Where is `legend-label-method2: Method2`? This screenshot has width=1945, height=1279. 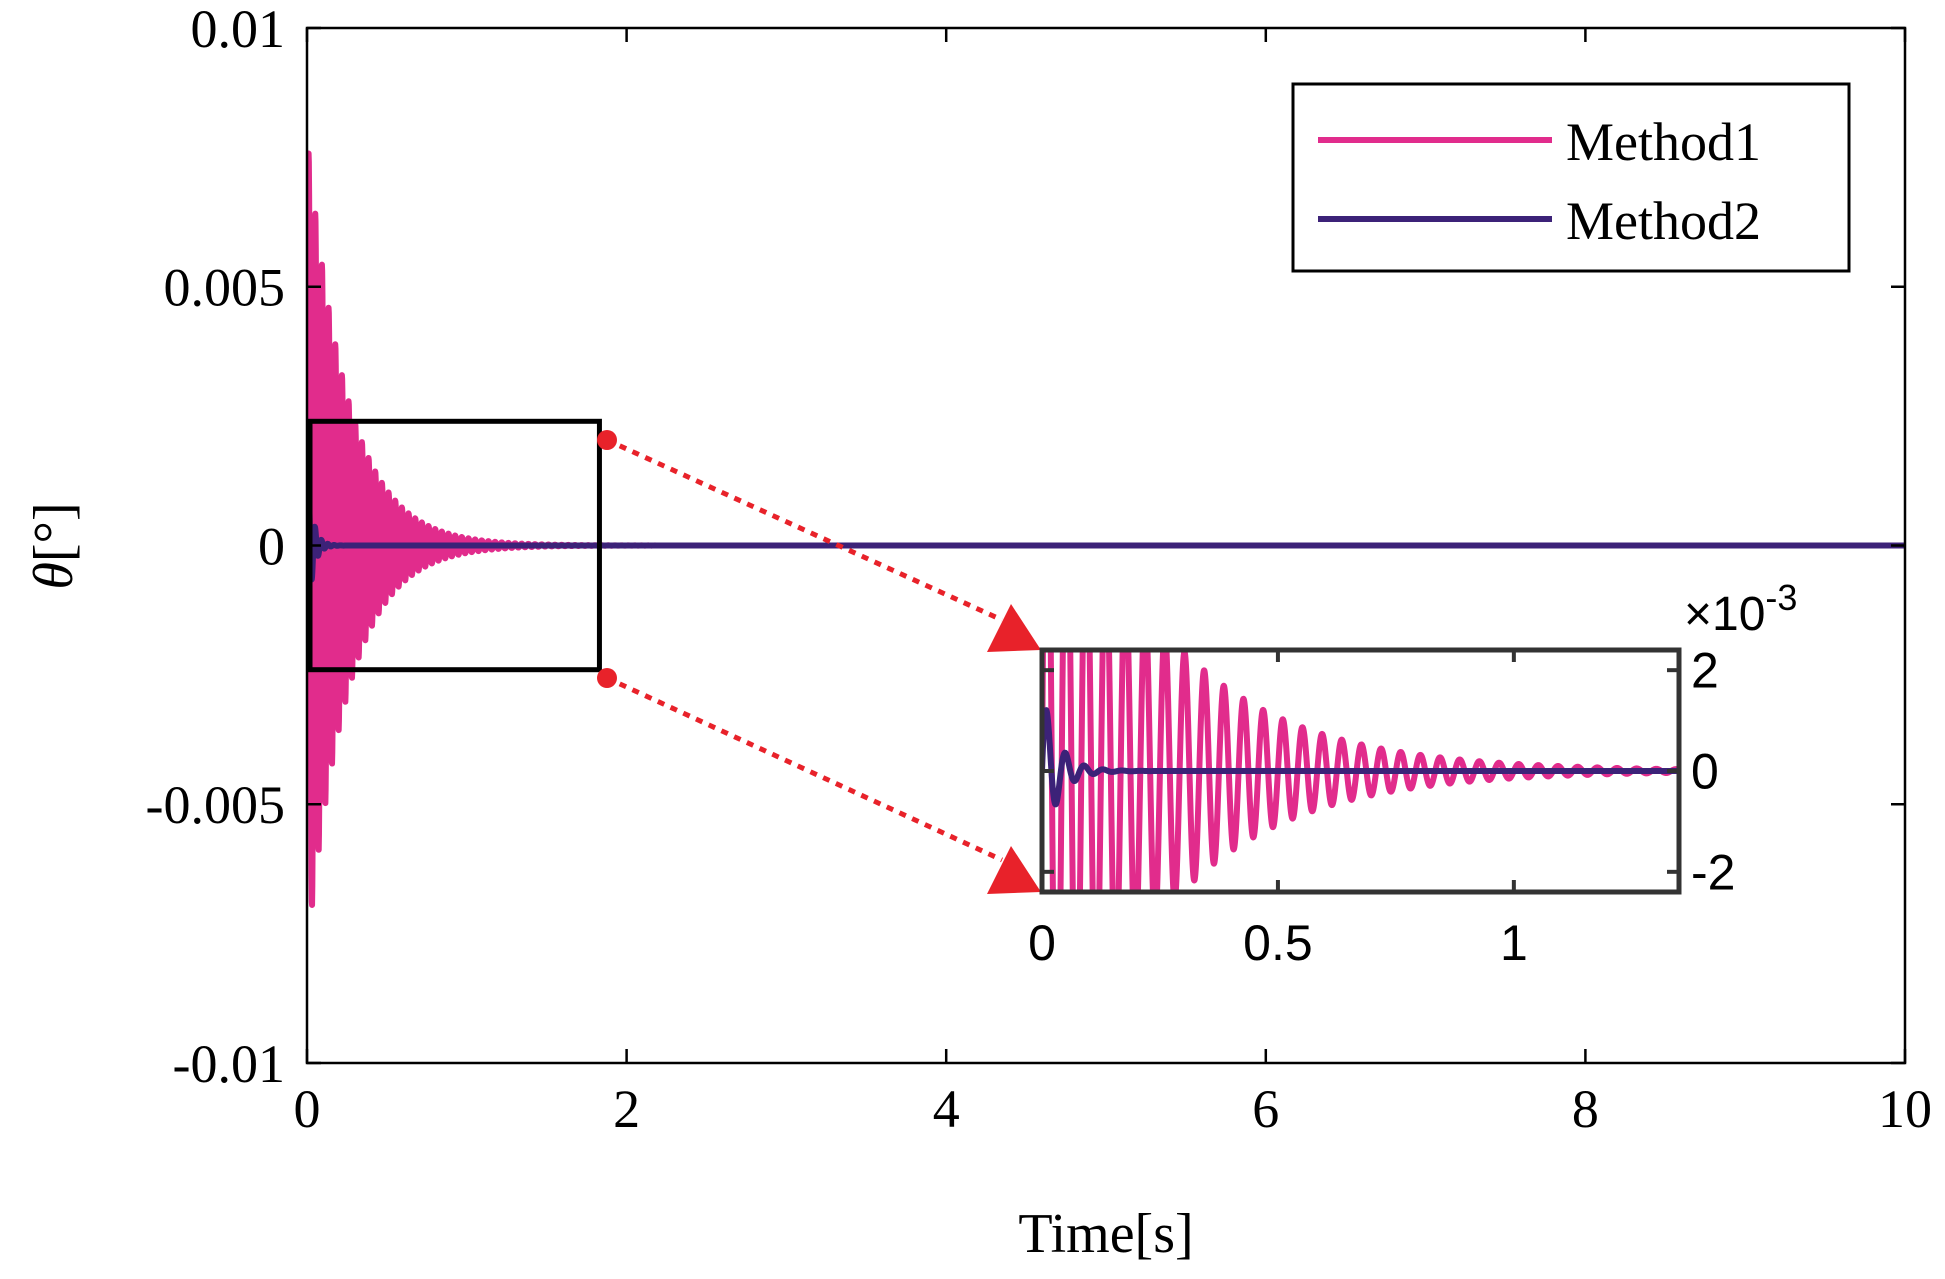
legend-label-method2: Method2 is located at coordinates (1663, 221).